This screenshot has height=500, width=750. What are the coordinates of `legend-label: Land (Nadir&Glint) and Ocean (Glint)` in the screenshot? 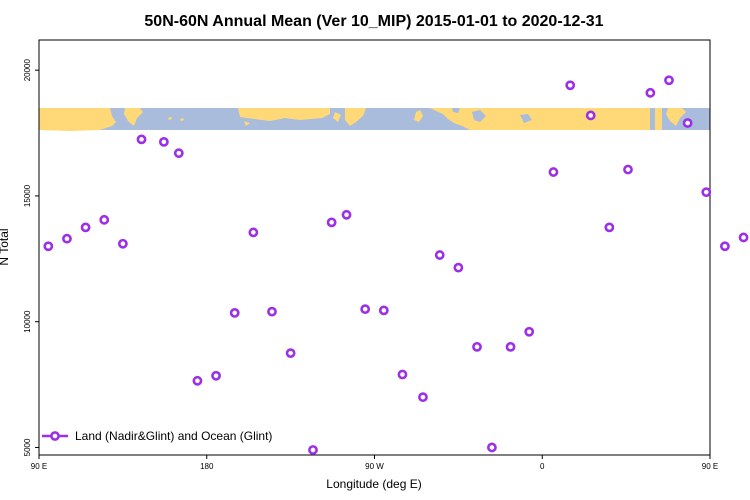 It's located at (173, 436).